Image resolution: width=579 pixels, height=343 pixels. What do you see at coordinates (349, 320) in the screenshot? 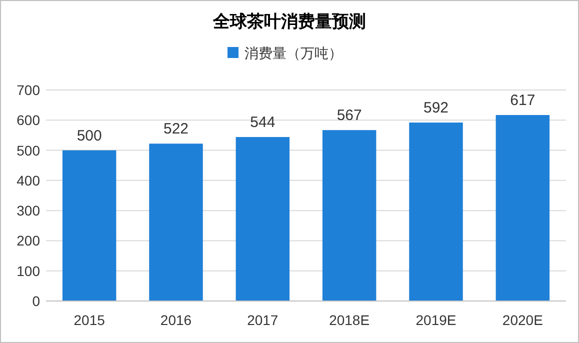
I see `x-tick-label: 2018E` at bounding box center [349, 320].